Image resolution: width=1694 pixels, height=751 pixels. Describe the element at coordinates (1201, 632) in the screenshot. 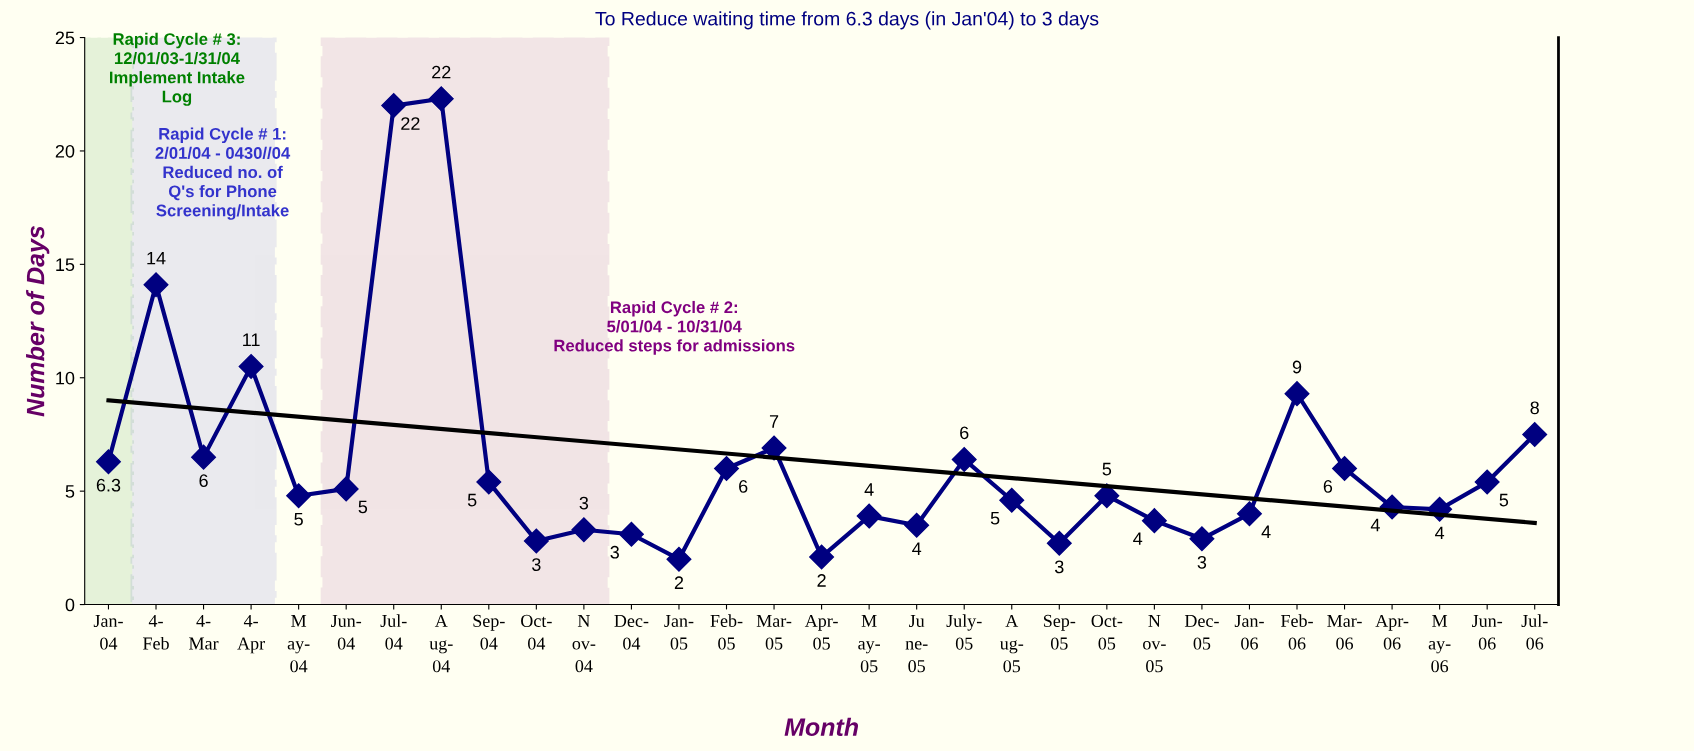

I see `x-tick-label: Dec- 05` at that location.